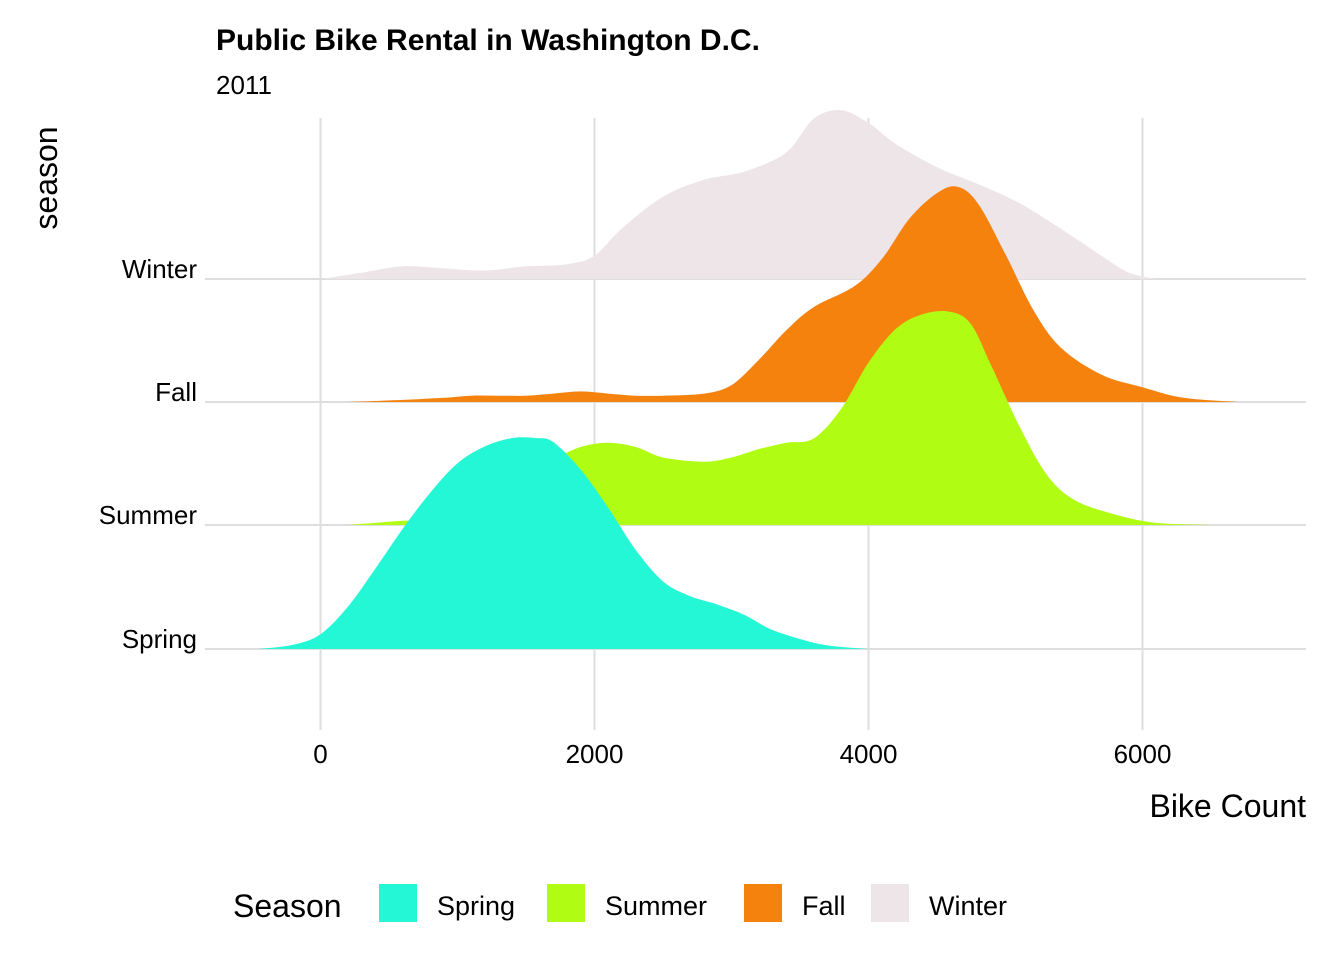 This screenshot has height=960, width=1344. What do you see at coordinates (398, 903) in the screenshot?
I see `legend-key-spring` at bounding box center [398, 903].